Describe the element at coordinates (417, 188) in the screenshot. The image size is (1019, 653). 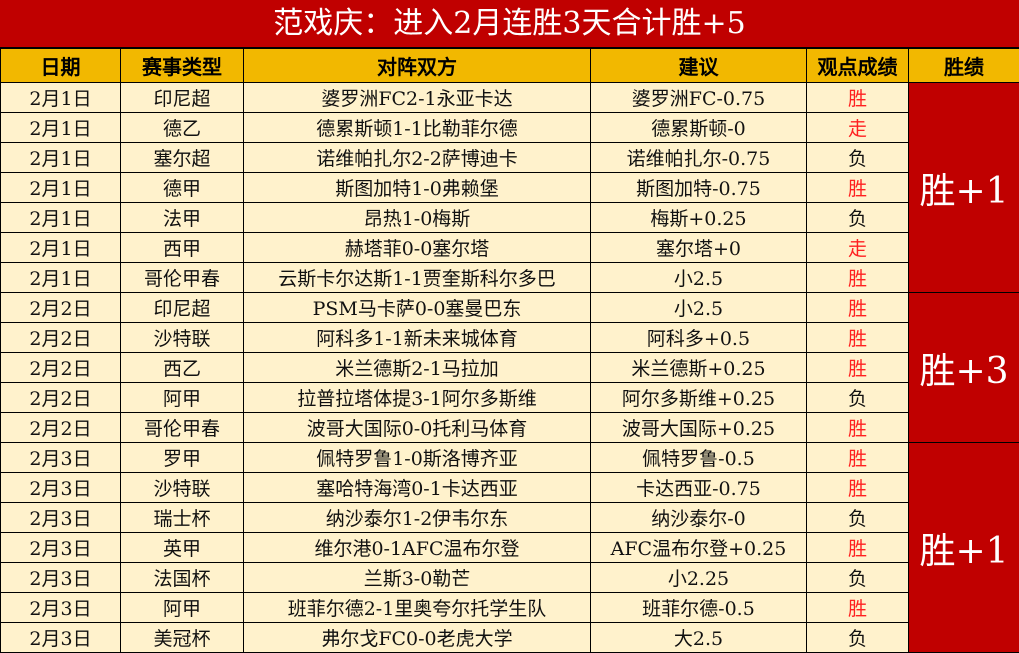
I see `match-cell: 斯图加特1-0弗赖堡` at that location.